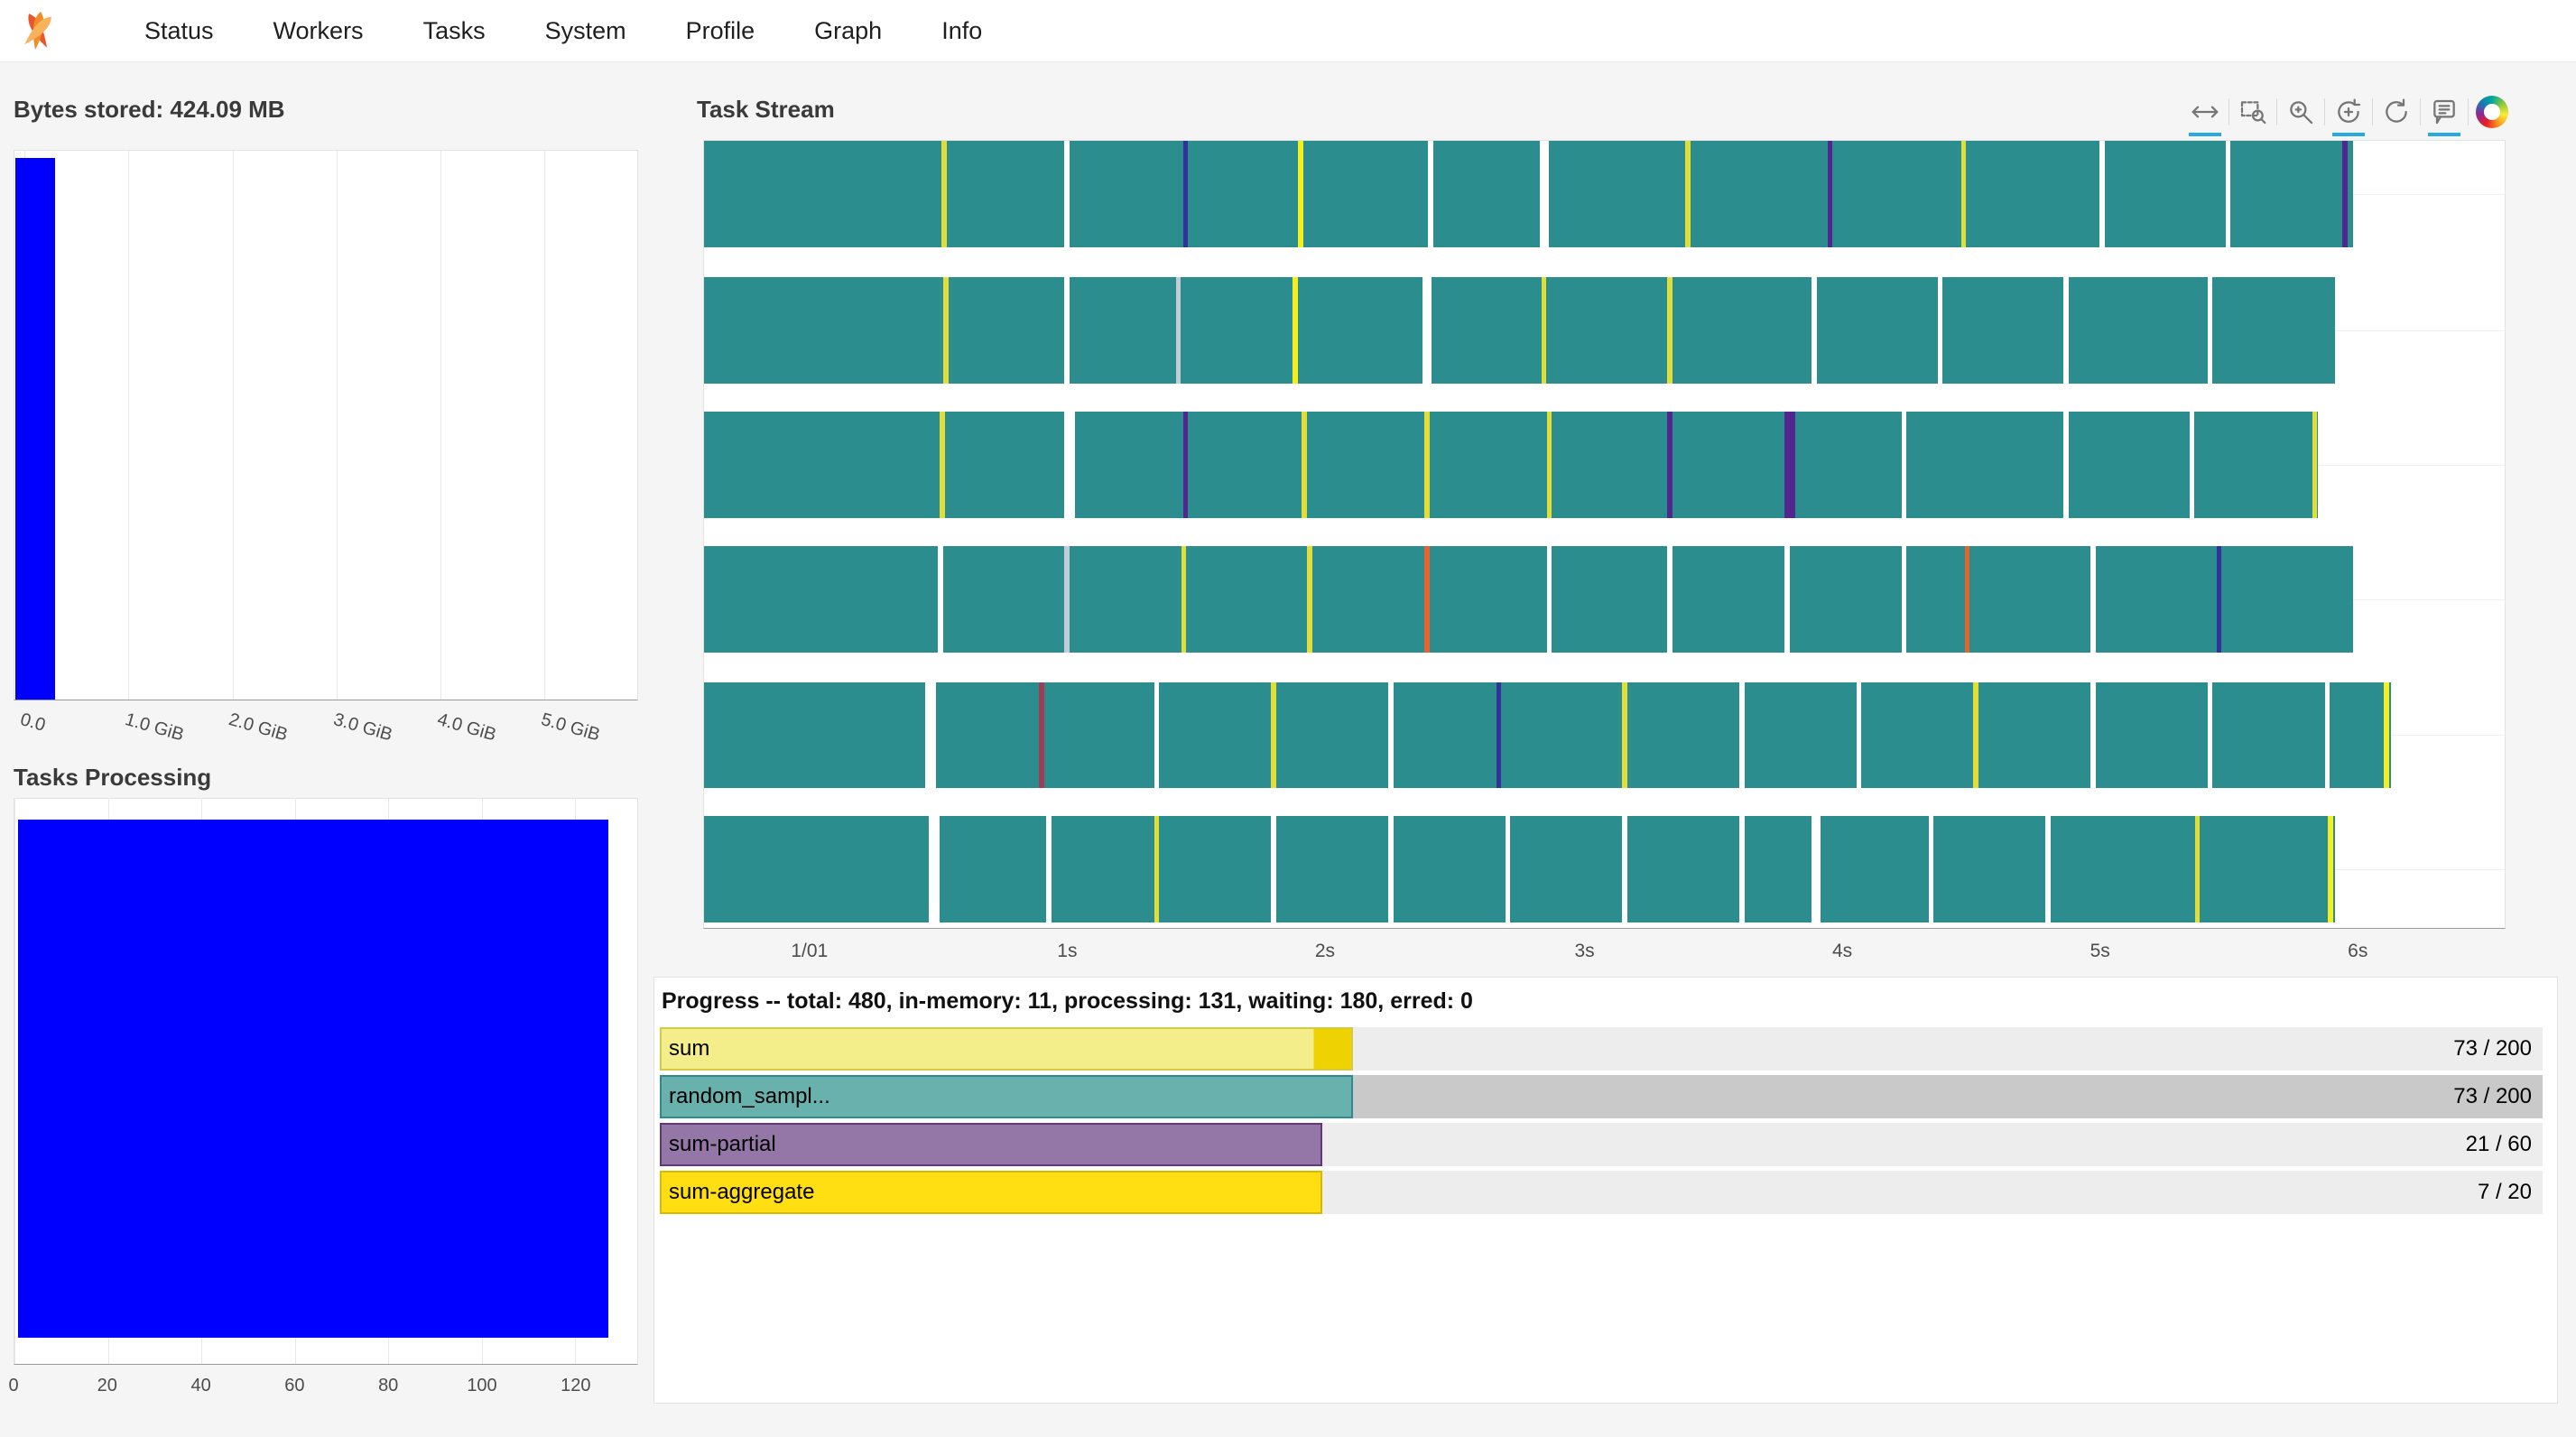 This screenshot has height=1437, width=2576. I want to click on nav-item-status: Status, so click(179, 30).